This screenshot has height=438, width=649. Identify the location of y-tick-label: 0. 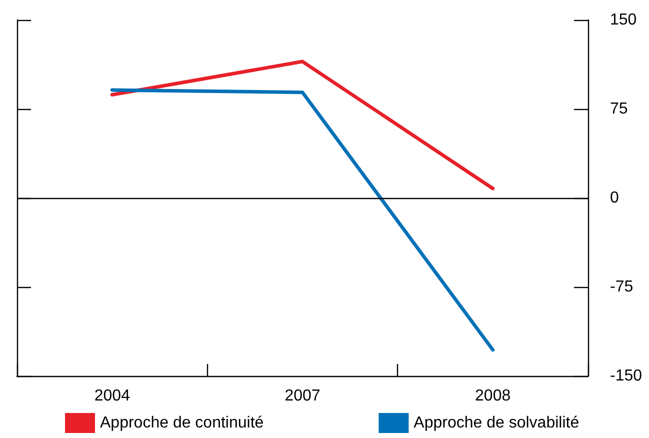
(614, 198).